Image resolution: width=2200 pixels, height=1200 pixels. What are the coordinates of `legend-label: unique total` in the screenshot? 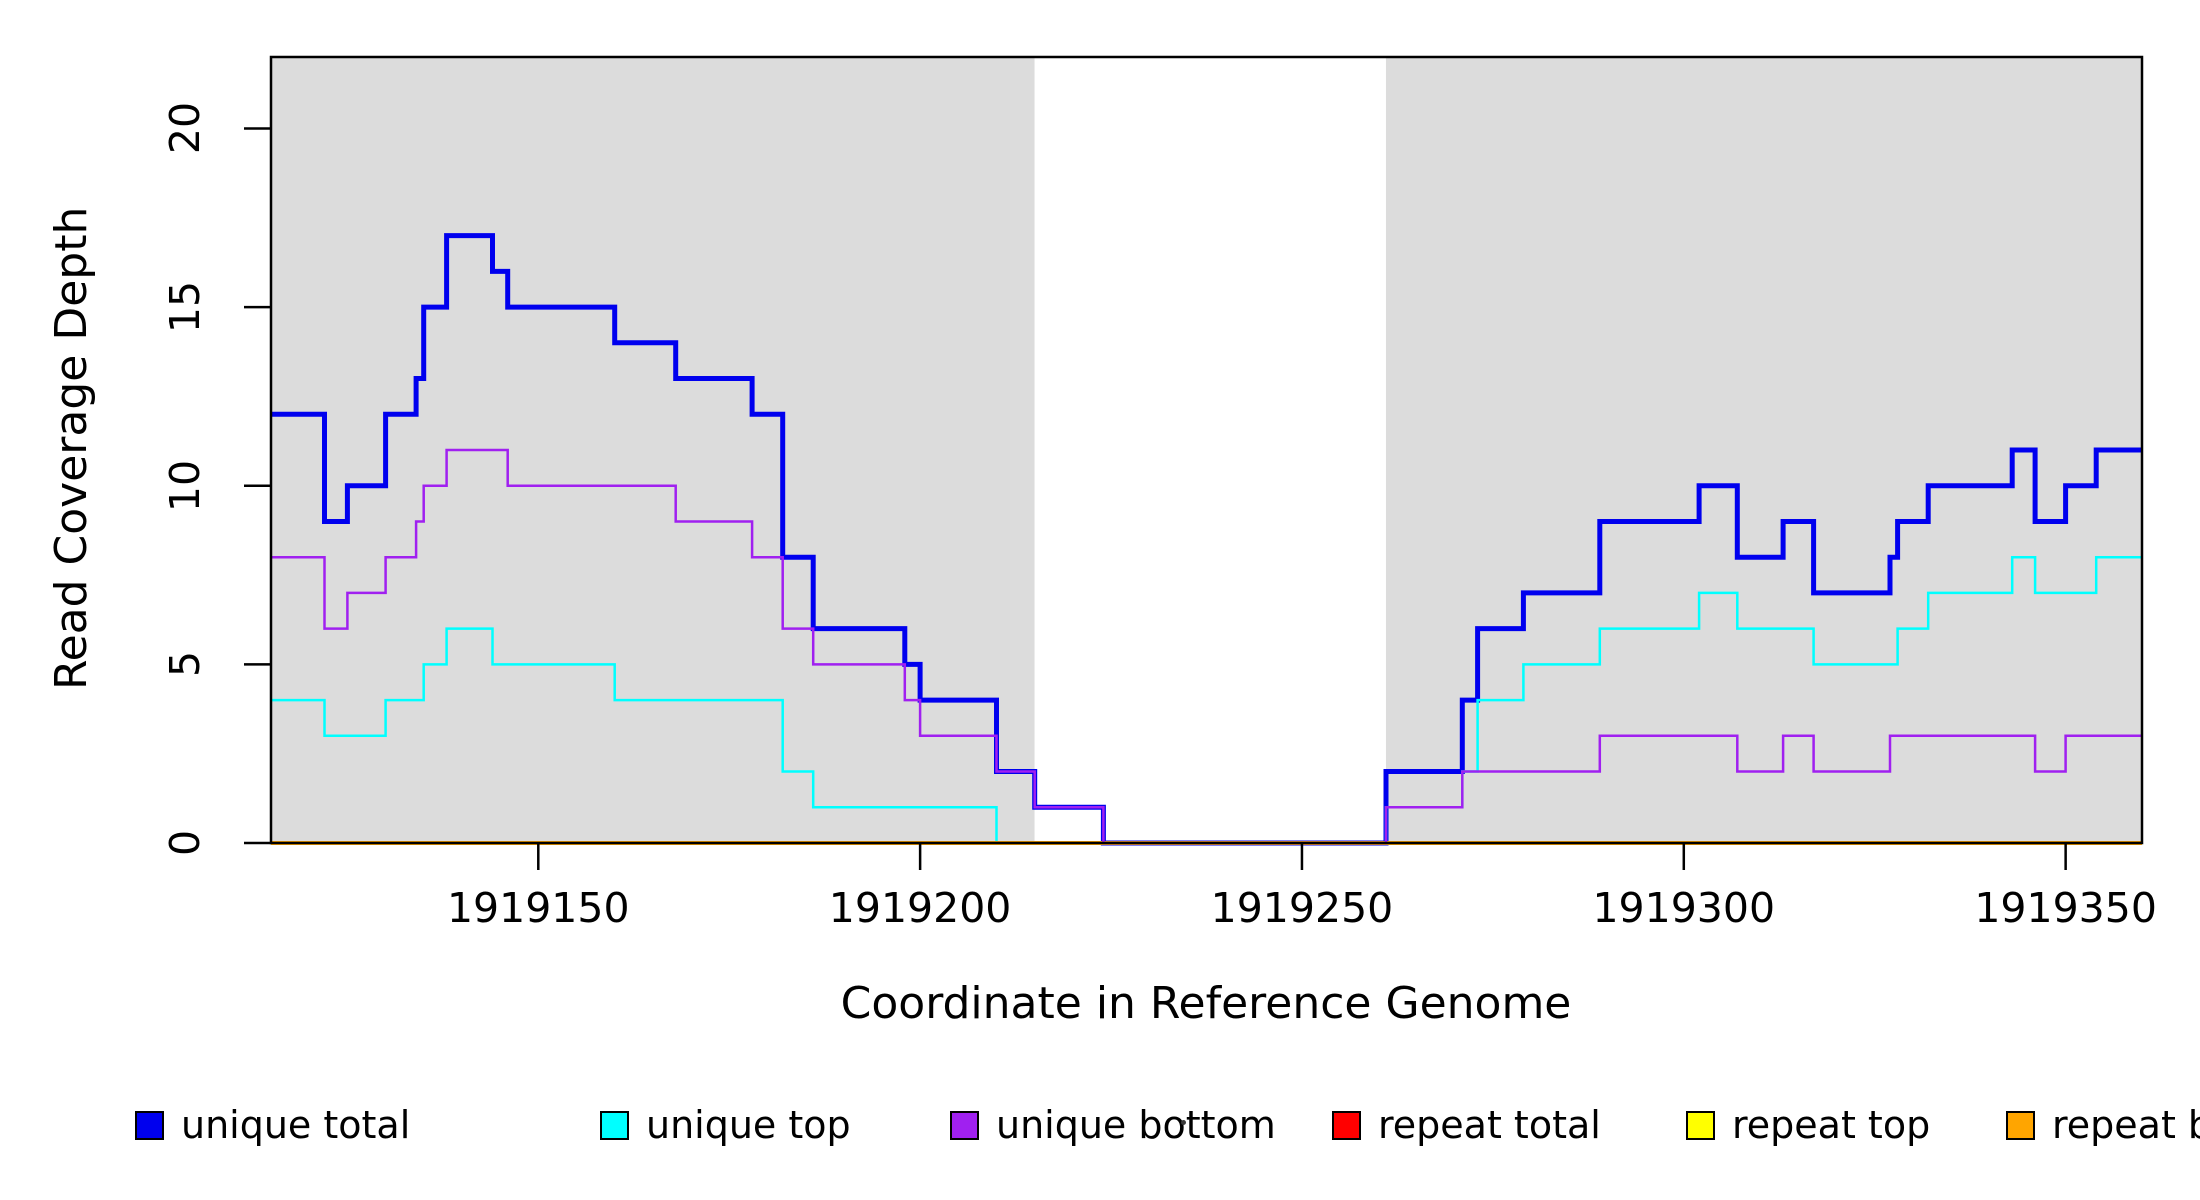 It's located at (296, 1125).